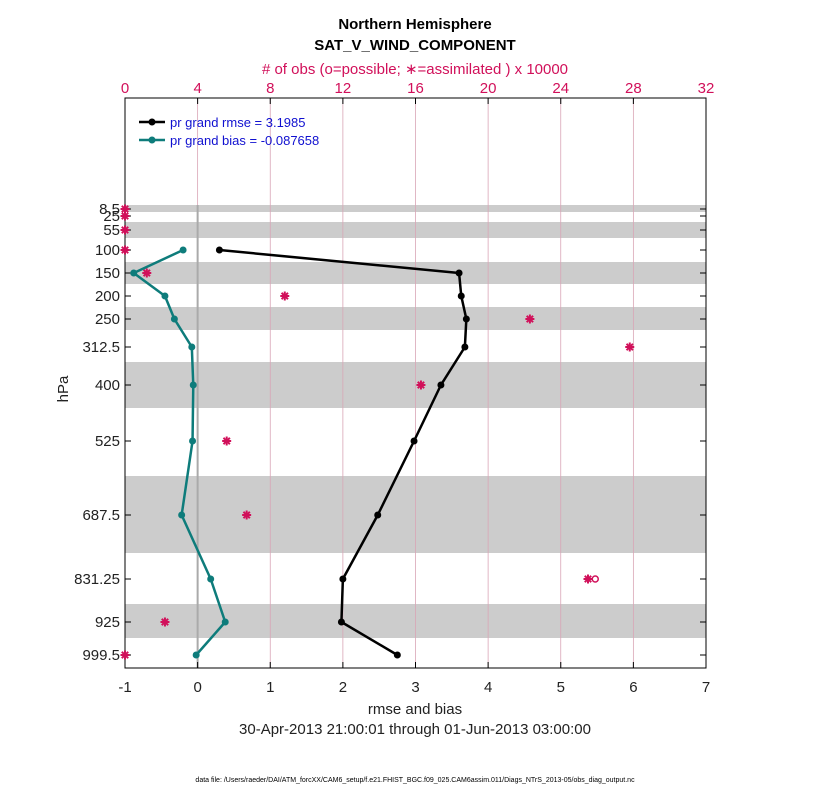  Describe the element at coordinates (706, 88) in the screenshot. I see `top-tick-label: 32` at that location.